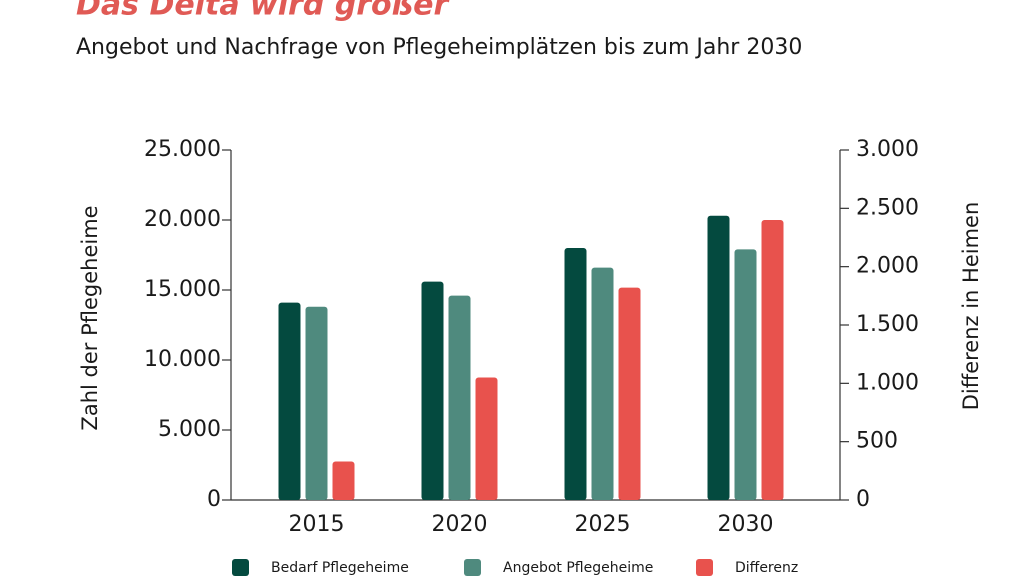 The height and width of the screenshot is (576, 1024). What do you see at coordinates (182, 149) in the screenshot?
I see `y-tick-label: 25.000` at bounding box center [182, 149].